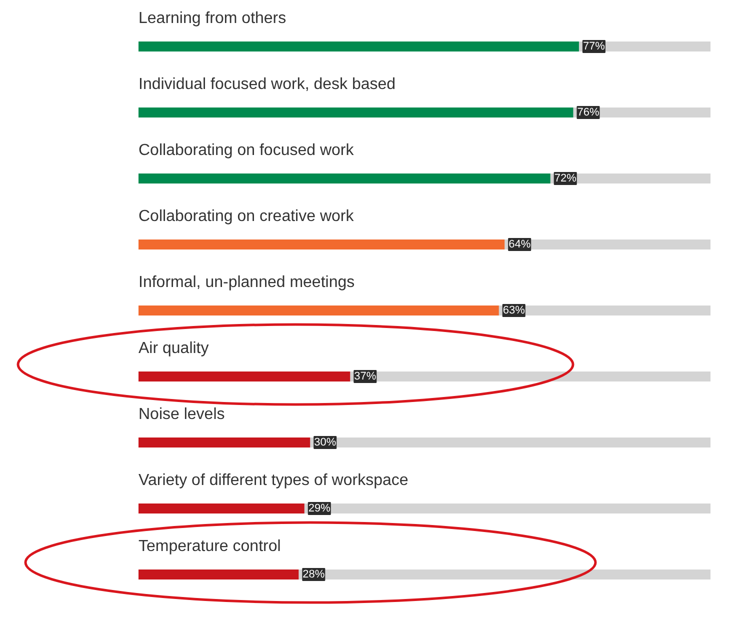 This screenshot has width=750, height=635. Describe the element at coordinates (594, 46) in the screenshot. I see `data-label: 77%` at that location.